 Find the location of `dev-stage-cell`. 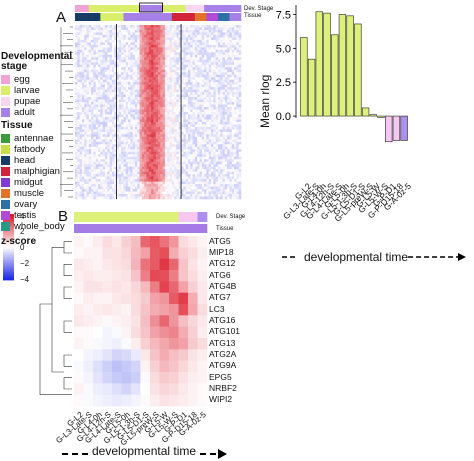

dev-stage-cell is located at coordinates (143, 8).